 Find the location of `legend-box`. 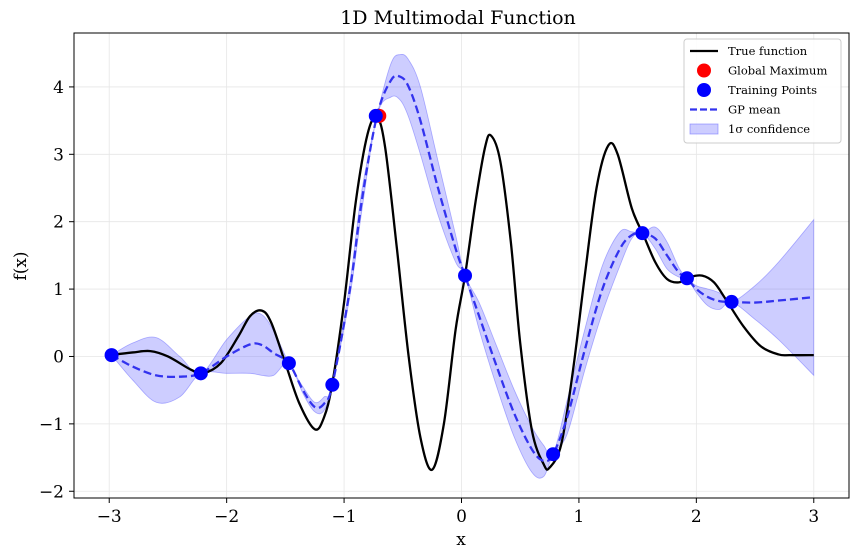

legend-box is located at coordinates (762, 91).